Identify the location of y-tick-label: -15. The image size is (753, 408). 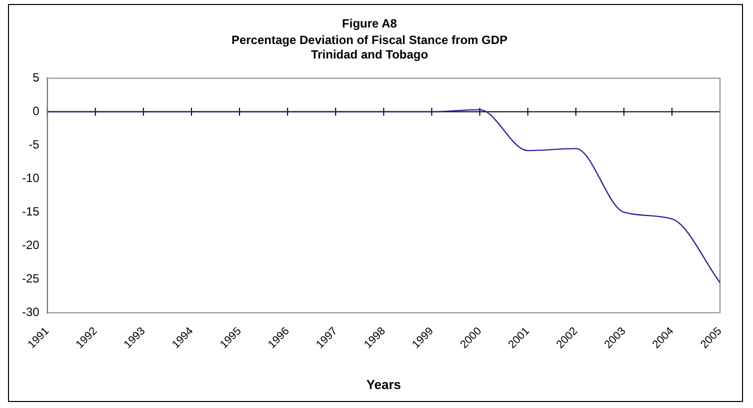
(31, 211).